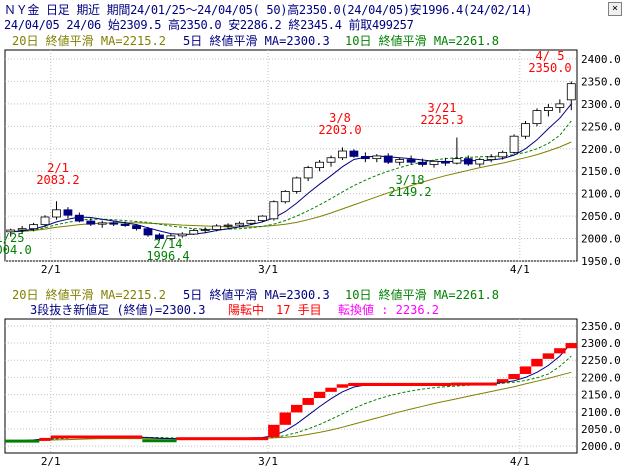 Image resolution: width=624 pixels, height=475 pixels. Describe the element at coordinates (410, 180) in the screenshot. I see `annotation-date: 3/18` at that location.